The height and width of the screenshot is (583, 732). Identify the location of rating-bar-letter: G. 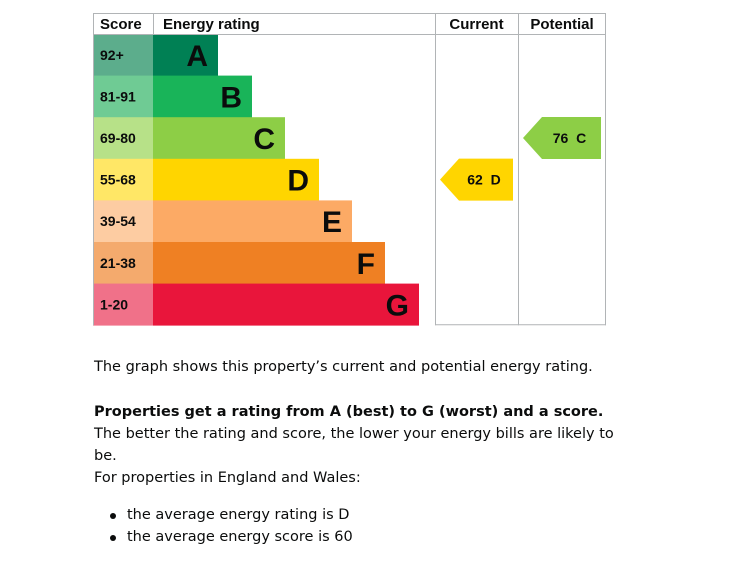
(397, 305).